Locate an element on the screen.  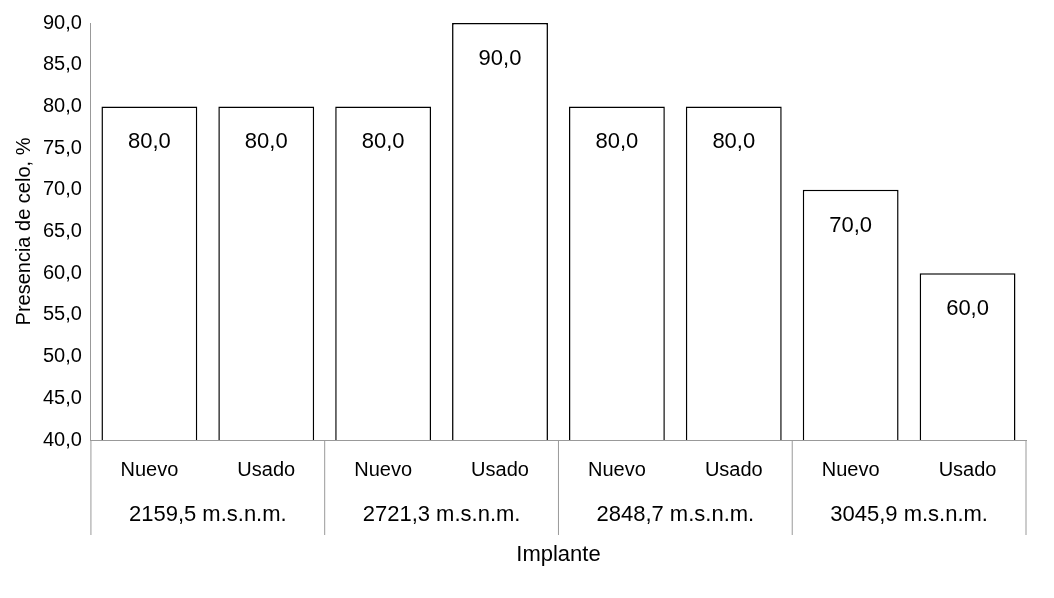
text: 2721,3 m.s.n.m. is located at coordinates (441, 514).